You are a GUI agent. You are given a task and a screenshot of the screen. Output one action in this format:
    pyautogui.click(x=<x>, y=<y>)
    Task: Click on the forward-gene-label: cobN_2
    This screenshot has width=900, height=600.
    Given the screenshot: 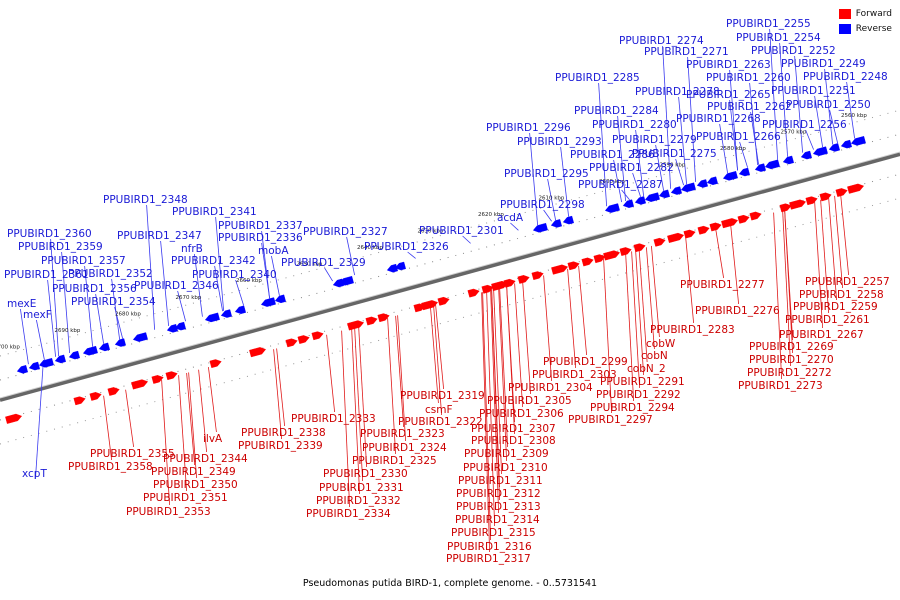 What is the action you would take?
    pyautogui.click(x=646, y=369)
    